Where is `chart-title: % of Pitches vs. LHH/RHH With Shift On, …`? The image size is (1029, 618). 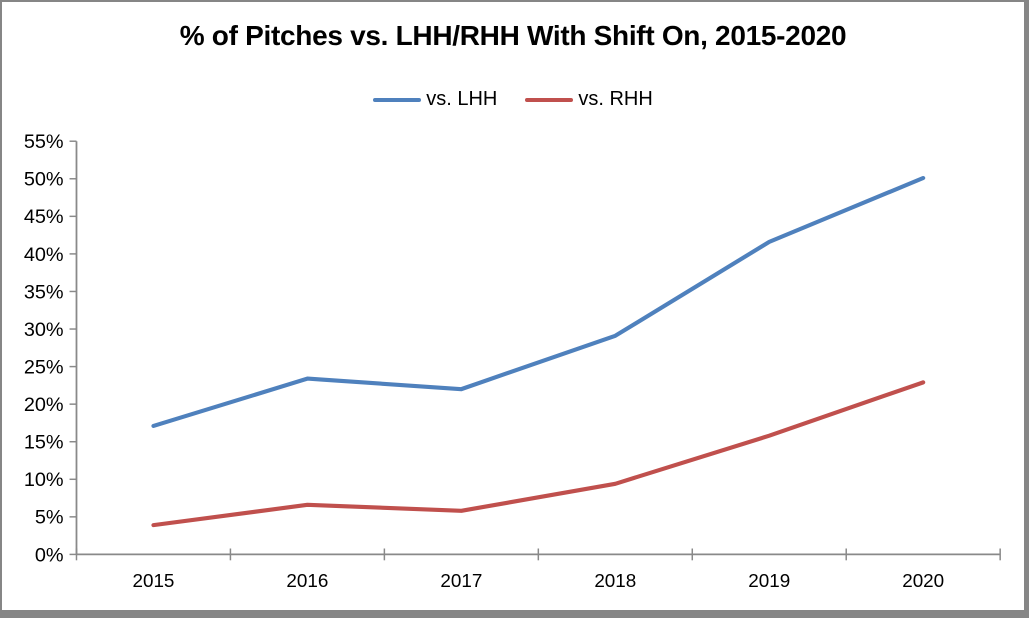 chart-title: % of Pitches vs. LHH/RHH With Shift On, … is located at coordinates (513, 35).